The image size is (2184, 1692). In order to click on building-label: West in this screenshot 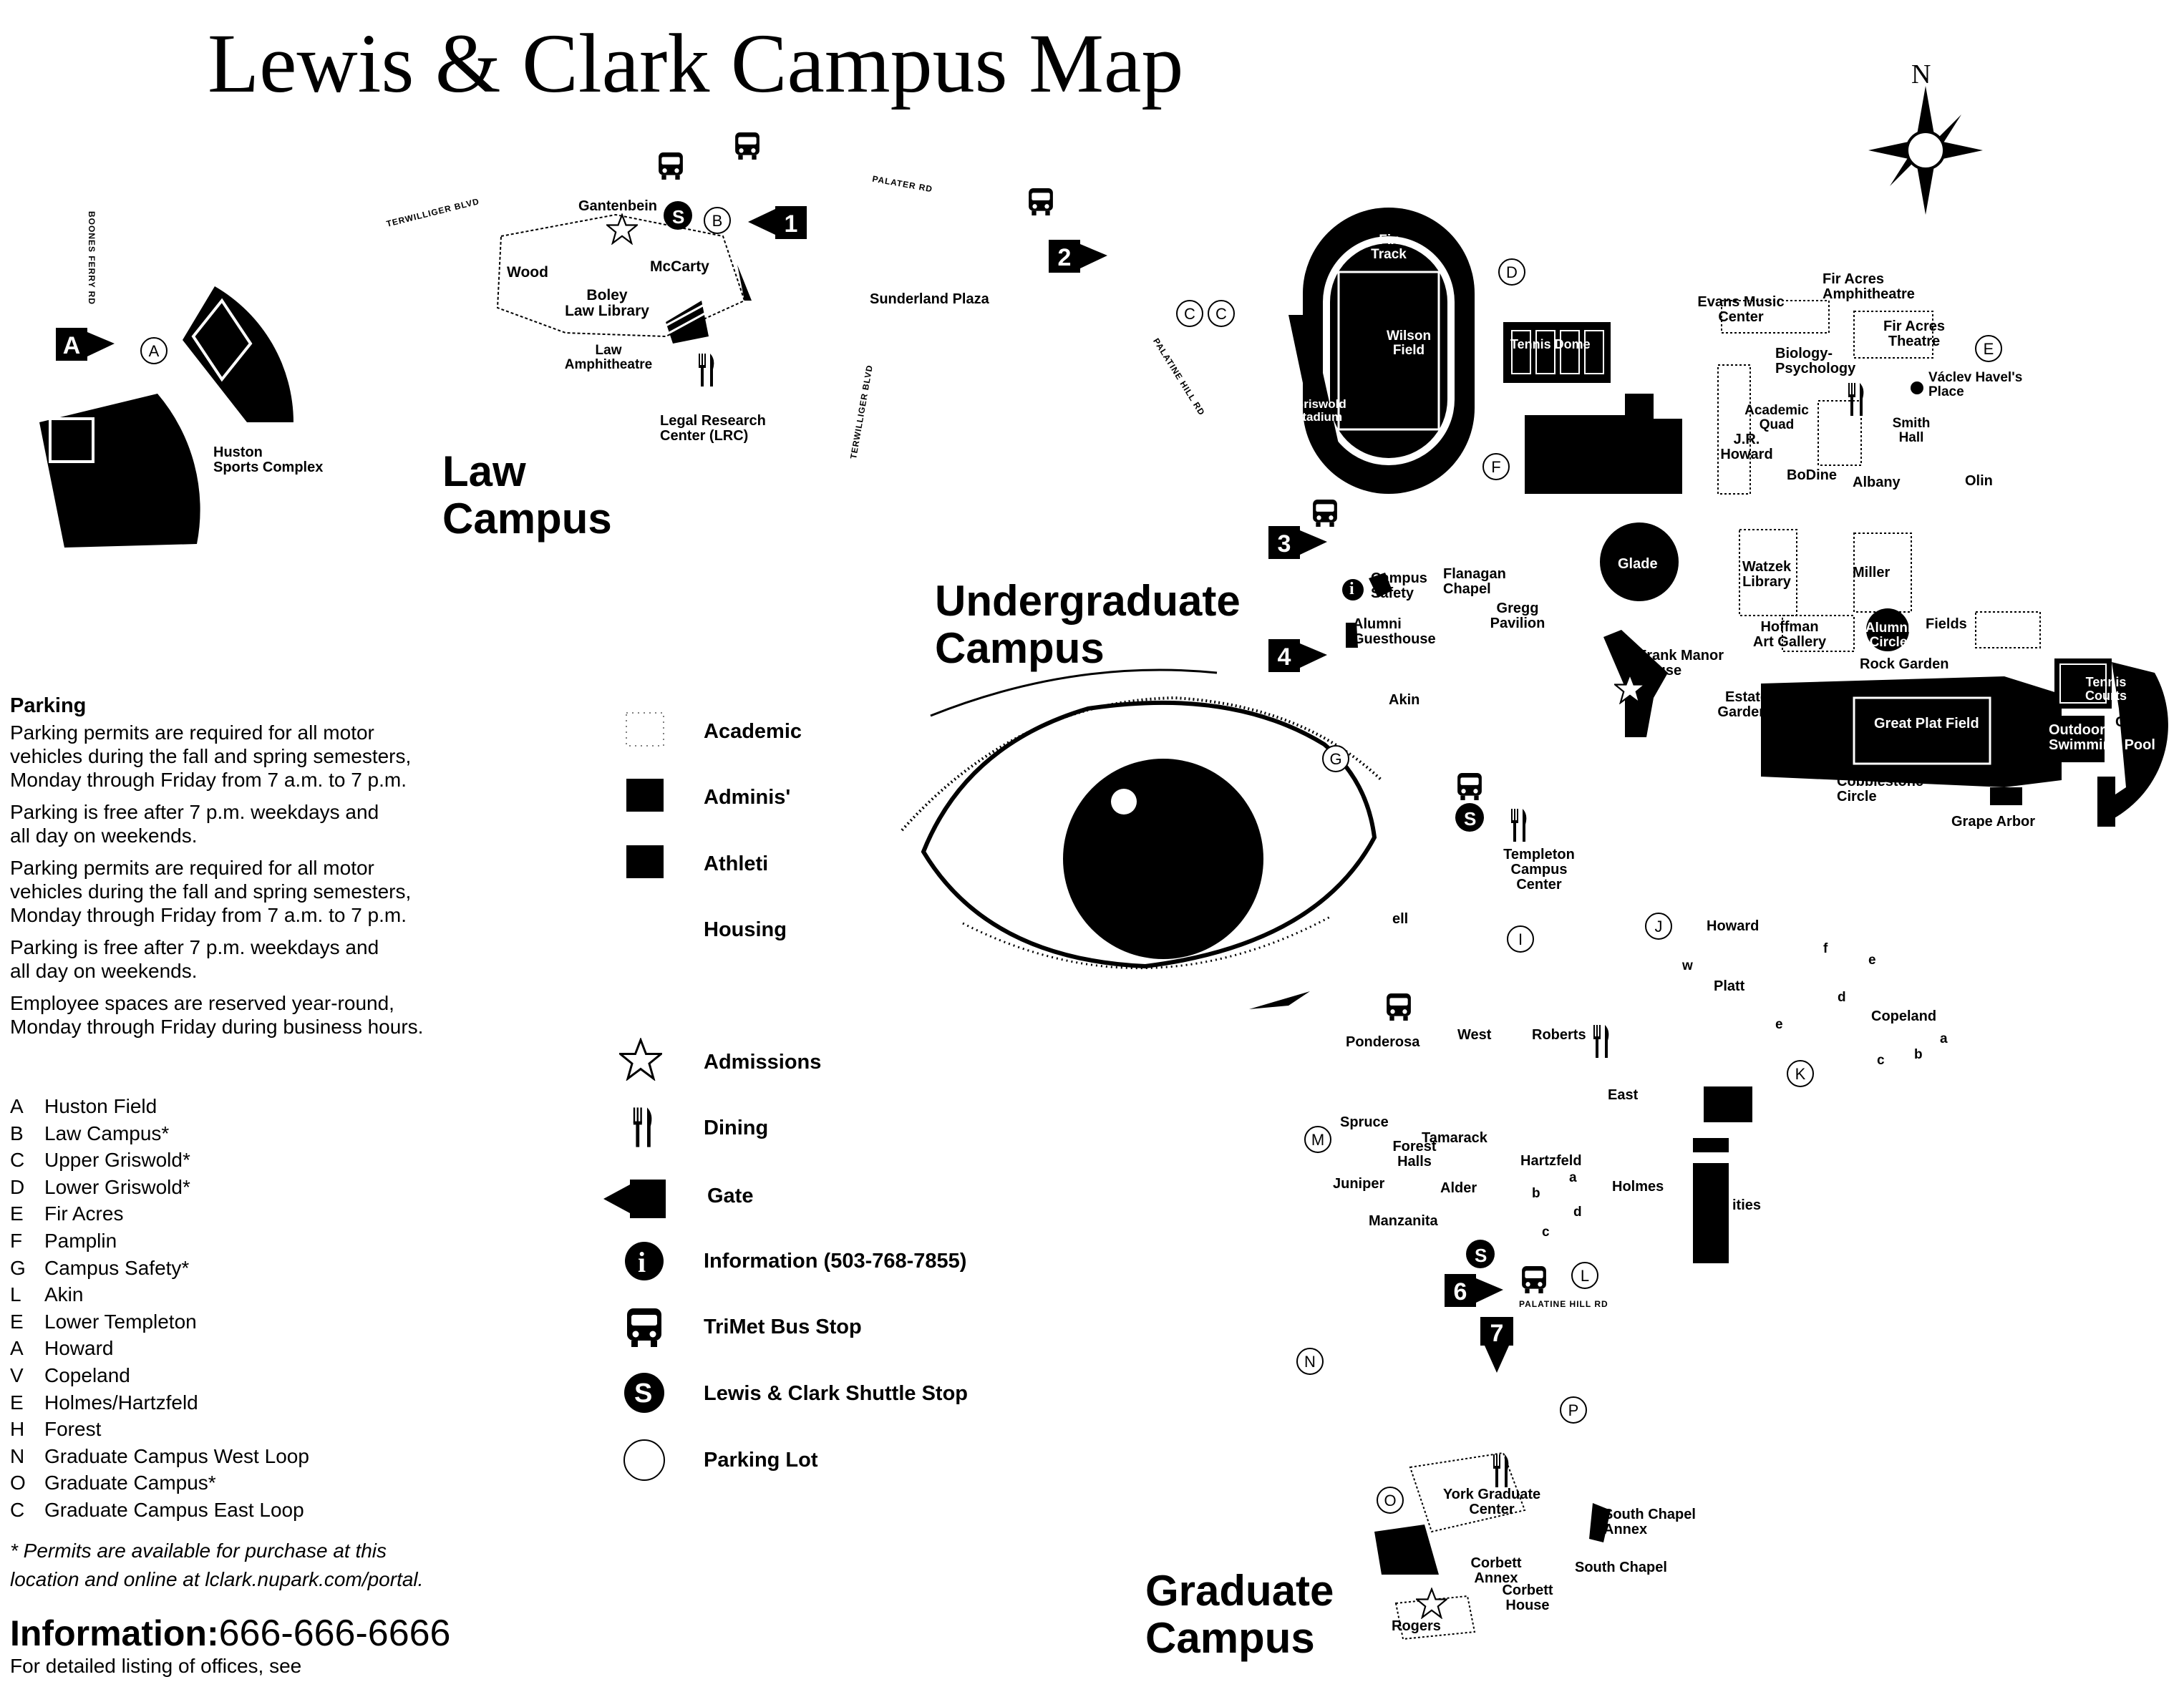, I will do `click(1474, 1035)`.